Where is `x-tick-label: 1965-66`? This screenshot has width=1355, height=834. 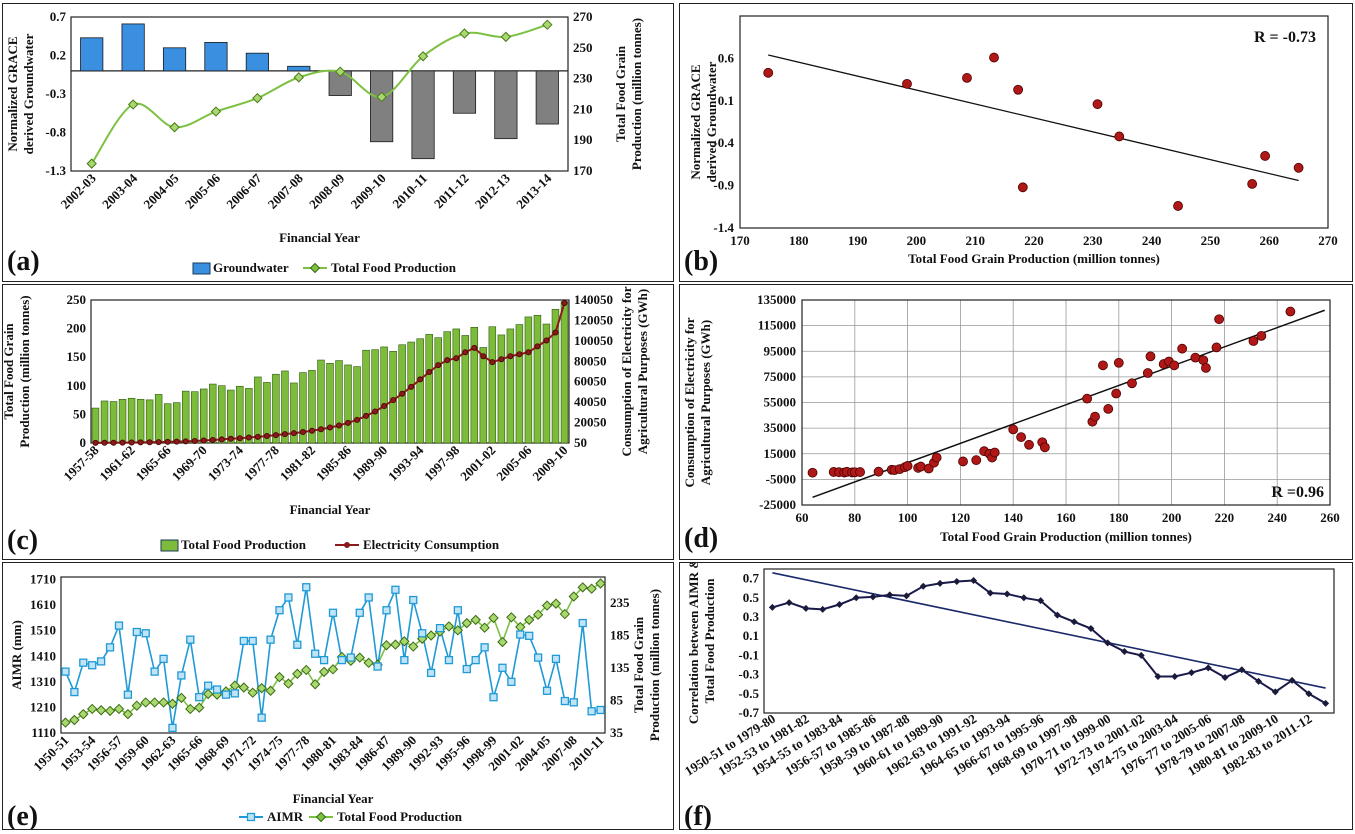 x-tick-label: 1965-66 is located at coordinates (154, 463).